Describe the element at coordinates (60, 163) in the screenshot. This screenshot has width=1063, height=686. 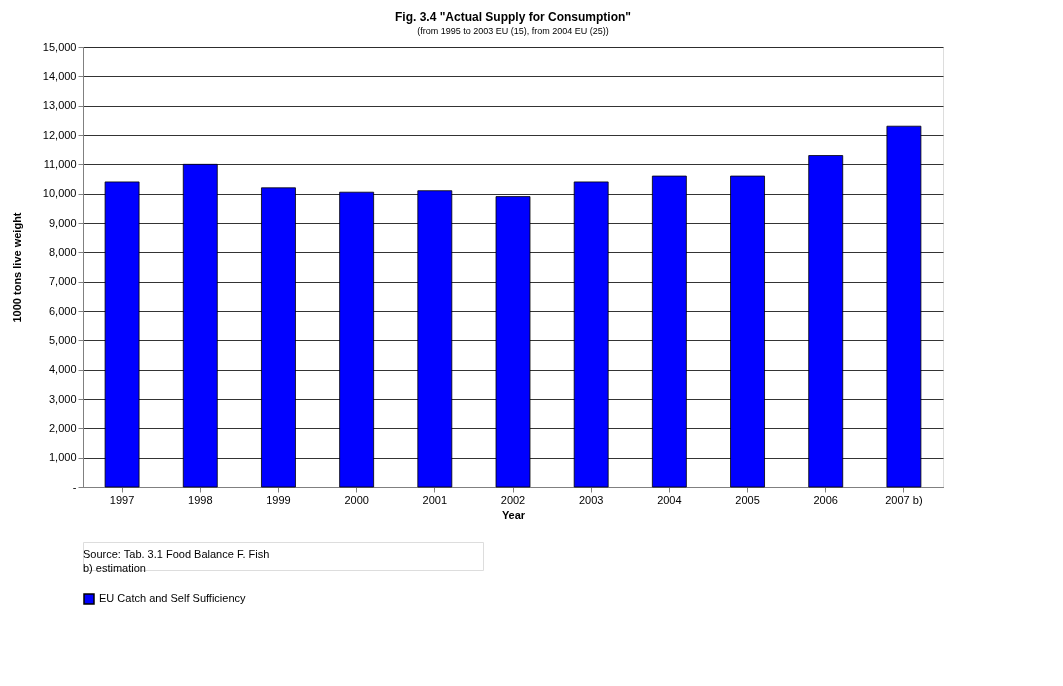
I see `y-tick-label: 11,000` at that location.